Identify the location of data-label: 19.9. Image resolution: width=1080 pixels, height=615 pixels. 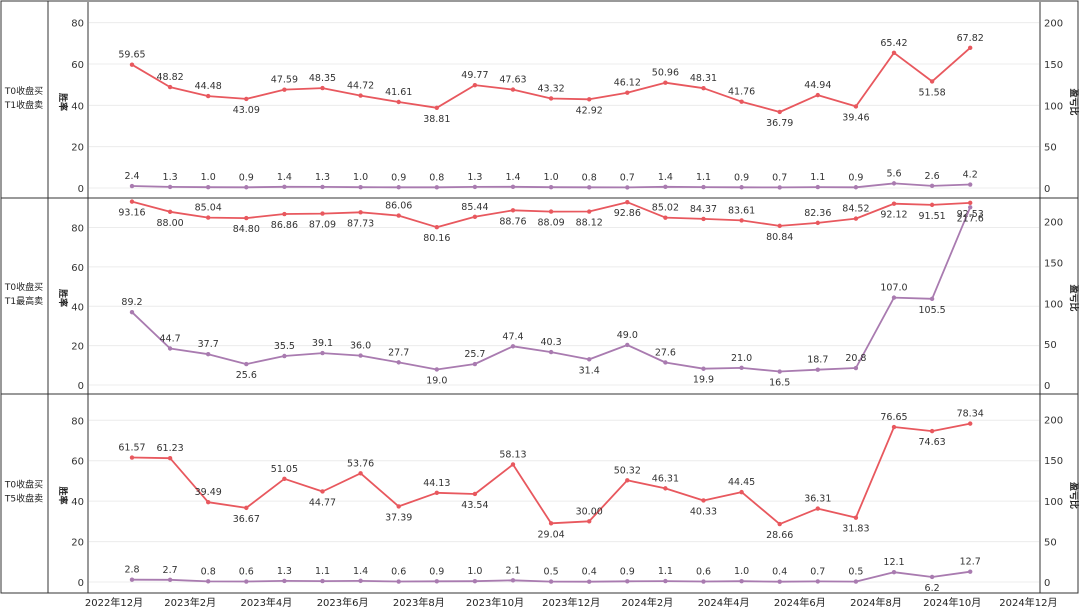
(703, 380).